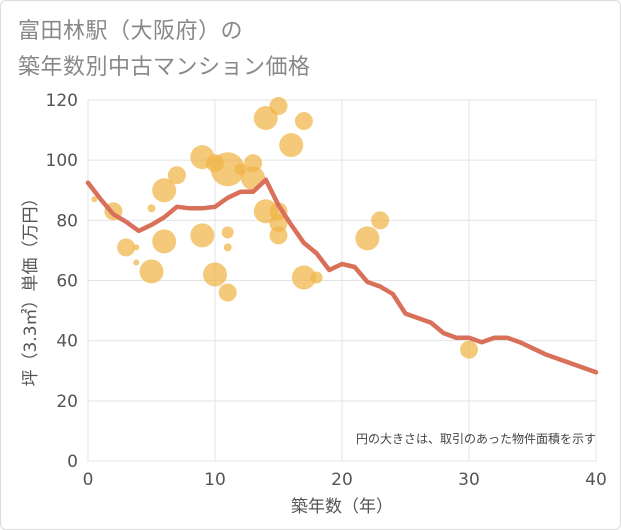 Image resolution: width=621 pixels, height=530 pixels. What do you see at coordinates (62, 101) in the screenshot?
I see `y-tick-label: 120` at bounding box center [62, 101].